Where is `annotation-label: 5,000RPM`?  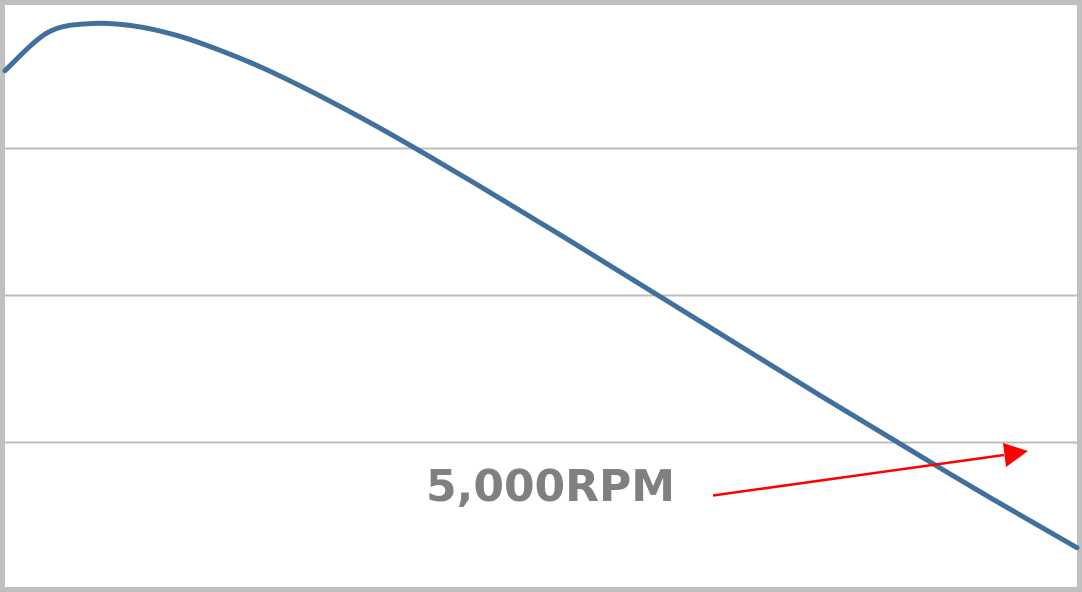
annotation-label: 5,000RPM is located at coordinates (551, 486).